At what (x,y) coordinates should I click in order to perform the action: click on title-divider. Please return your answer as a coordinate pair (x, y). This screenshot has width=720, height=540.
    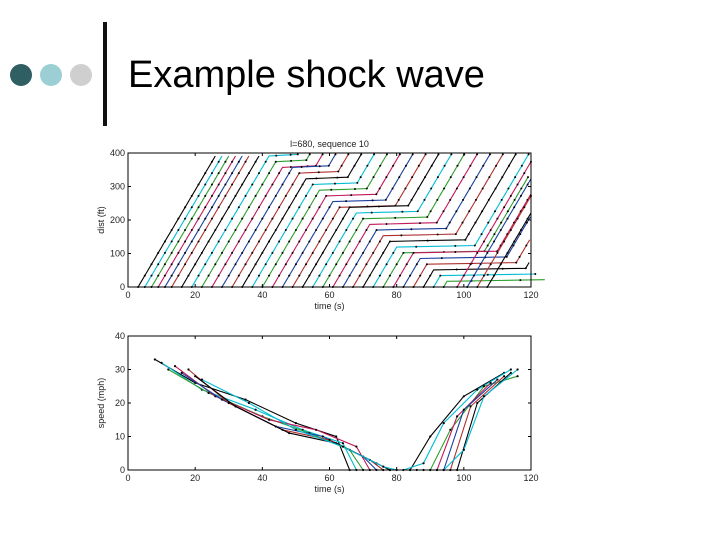
    Looking at the image, I should click on (105, 74).